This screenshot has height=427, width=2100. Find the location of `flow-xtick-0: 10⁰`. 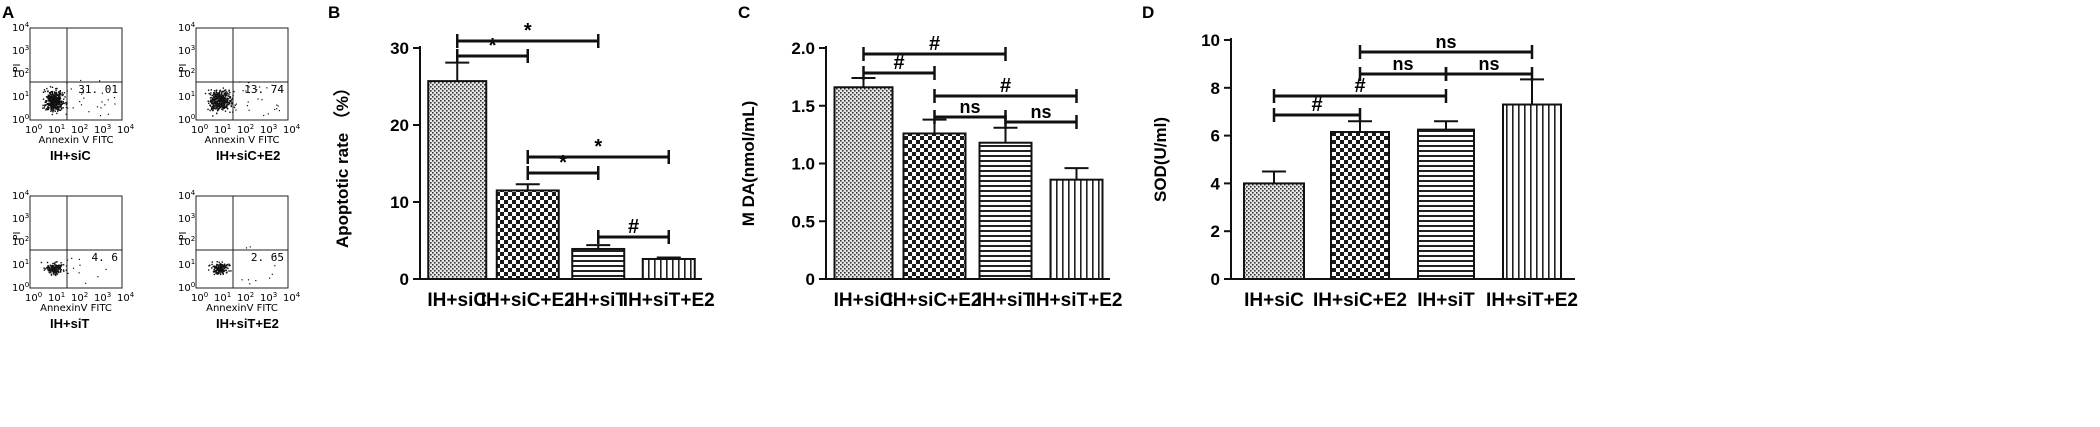

flow-xtick-0: 10⁰ is located at coordinates (199, 129).